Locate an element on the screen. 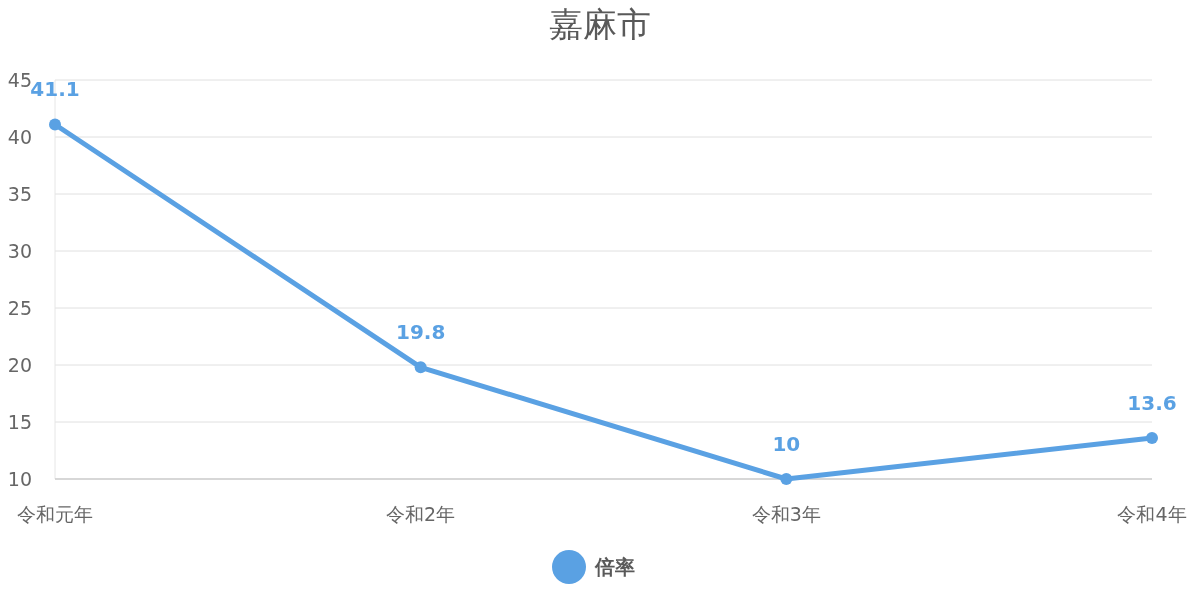  legend-label: 倍率 is located at coordinates (614, 567).